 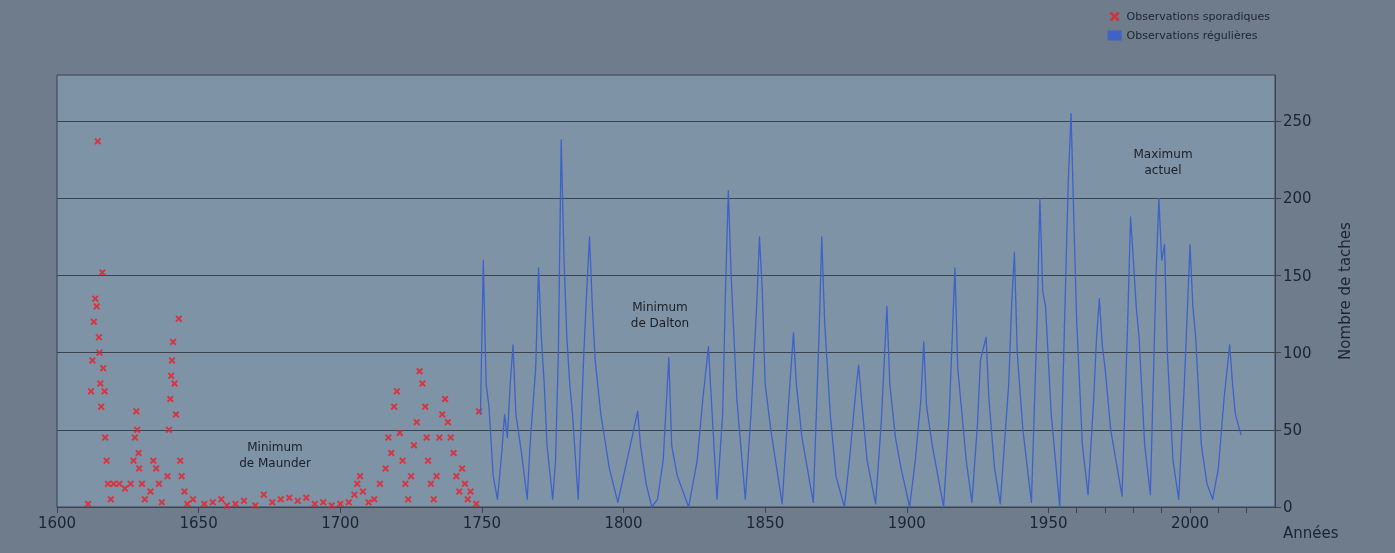 What do you see at coordinates (765, 522) in the screenshot?
I see `x-tick-label: 1850` at bounding box center [765, 522].